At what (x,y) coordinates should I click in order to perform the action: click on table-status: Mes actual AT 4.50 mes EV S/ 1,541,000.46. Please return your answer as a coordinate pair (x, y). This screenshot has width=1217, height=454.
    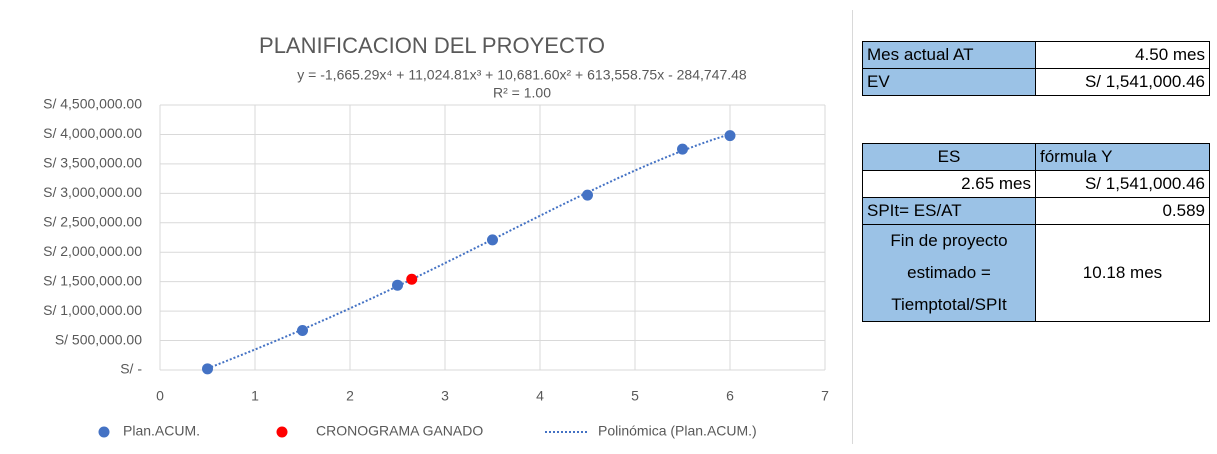
    Looking at the image, I should click on (1036, 68).